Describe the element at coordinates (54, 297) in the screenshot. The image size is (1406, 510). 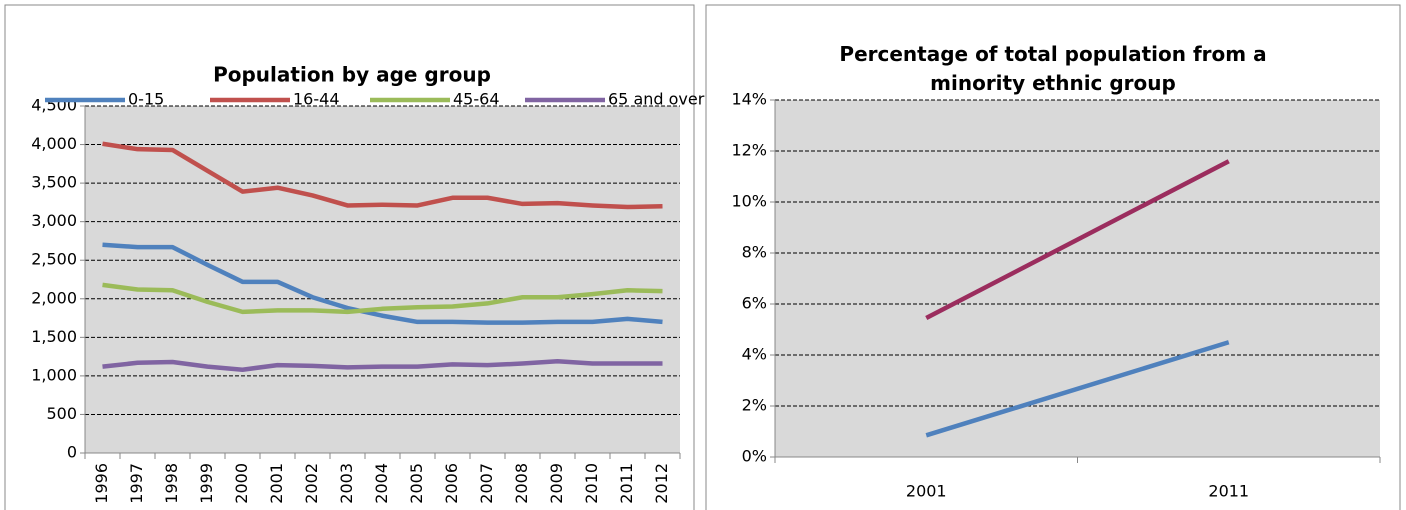
I see `y-tick-label: 2,000` at that location.